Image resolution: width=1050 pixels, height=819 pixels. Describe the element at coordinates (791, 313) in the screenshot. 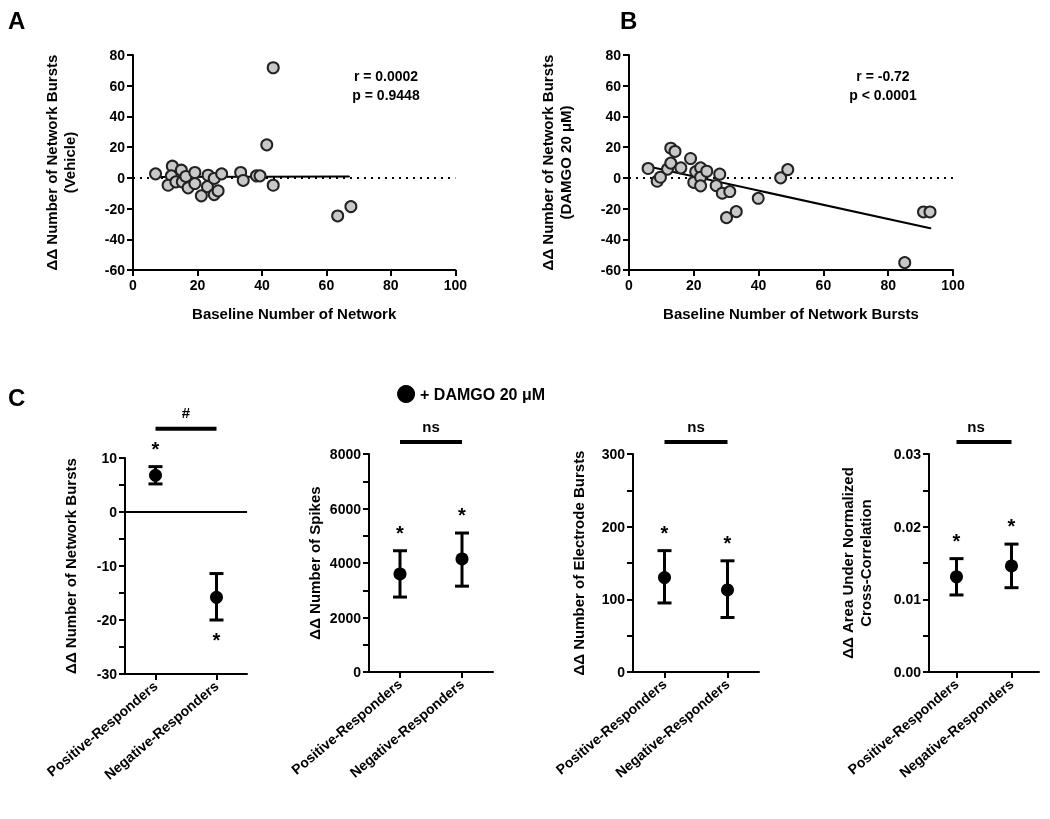

I see `x-axis-title: Baseline Number of Network Bursts` at that location.